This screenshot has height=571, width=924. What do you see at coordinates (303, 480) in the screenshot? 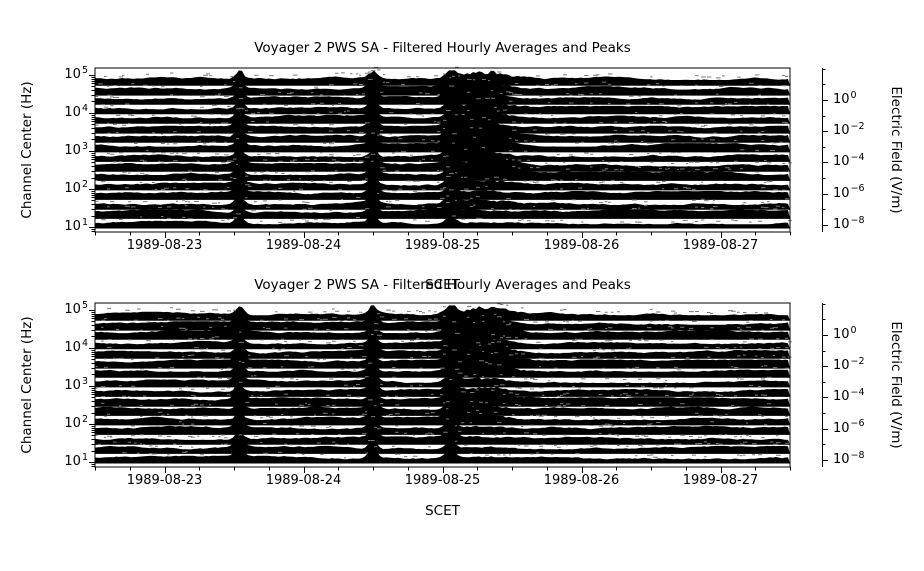
I see `x-tick-label: 1989-08-24` at bounding box center [303, 480].